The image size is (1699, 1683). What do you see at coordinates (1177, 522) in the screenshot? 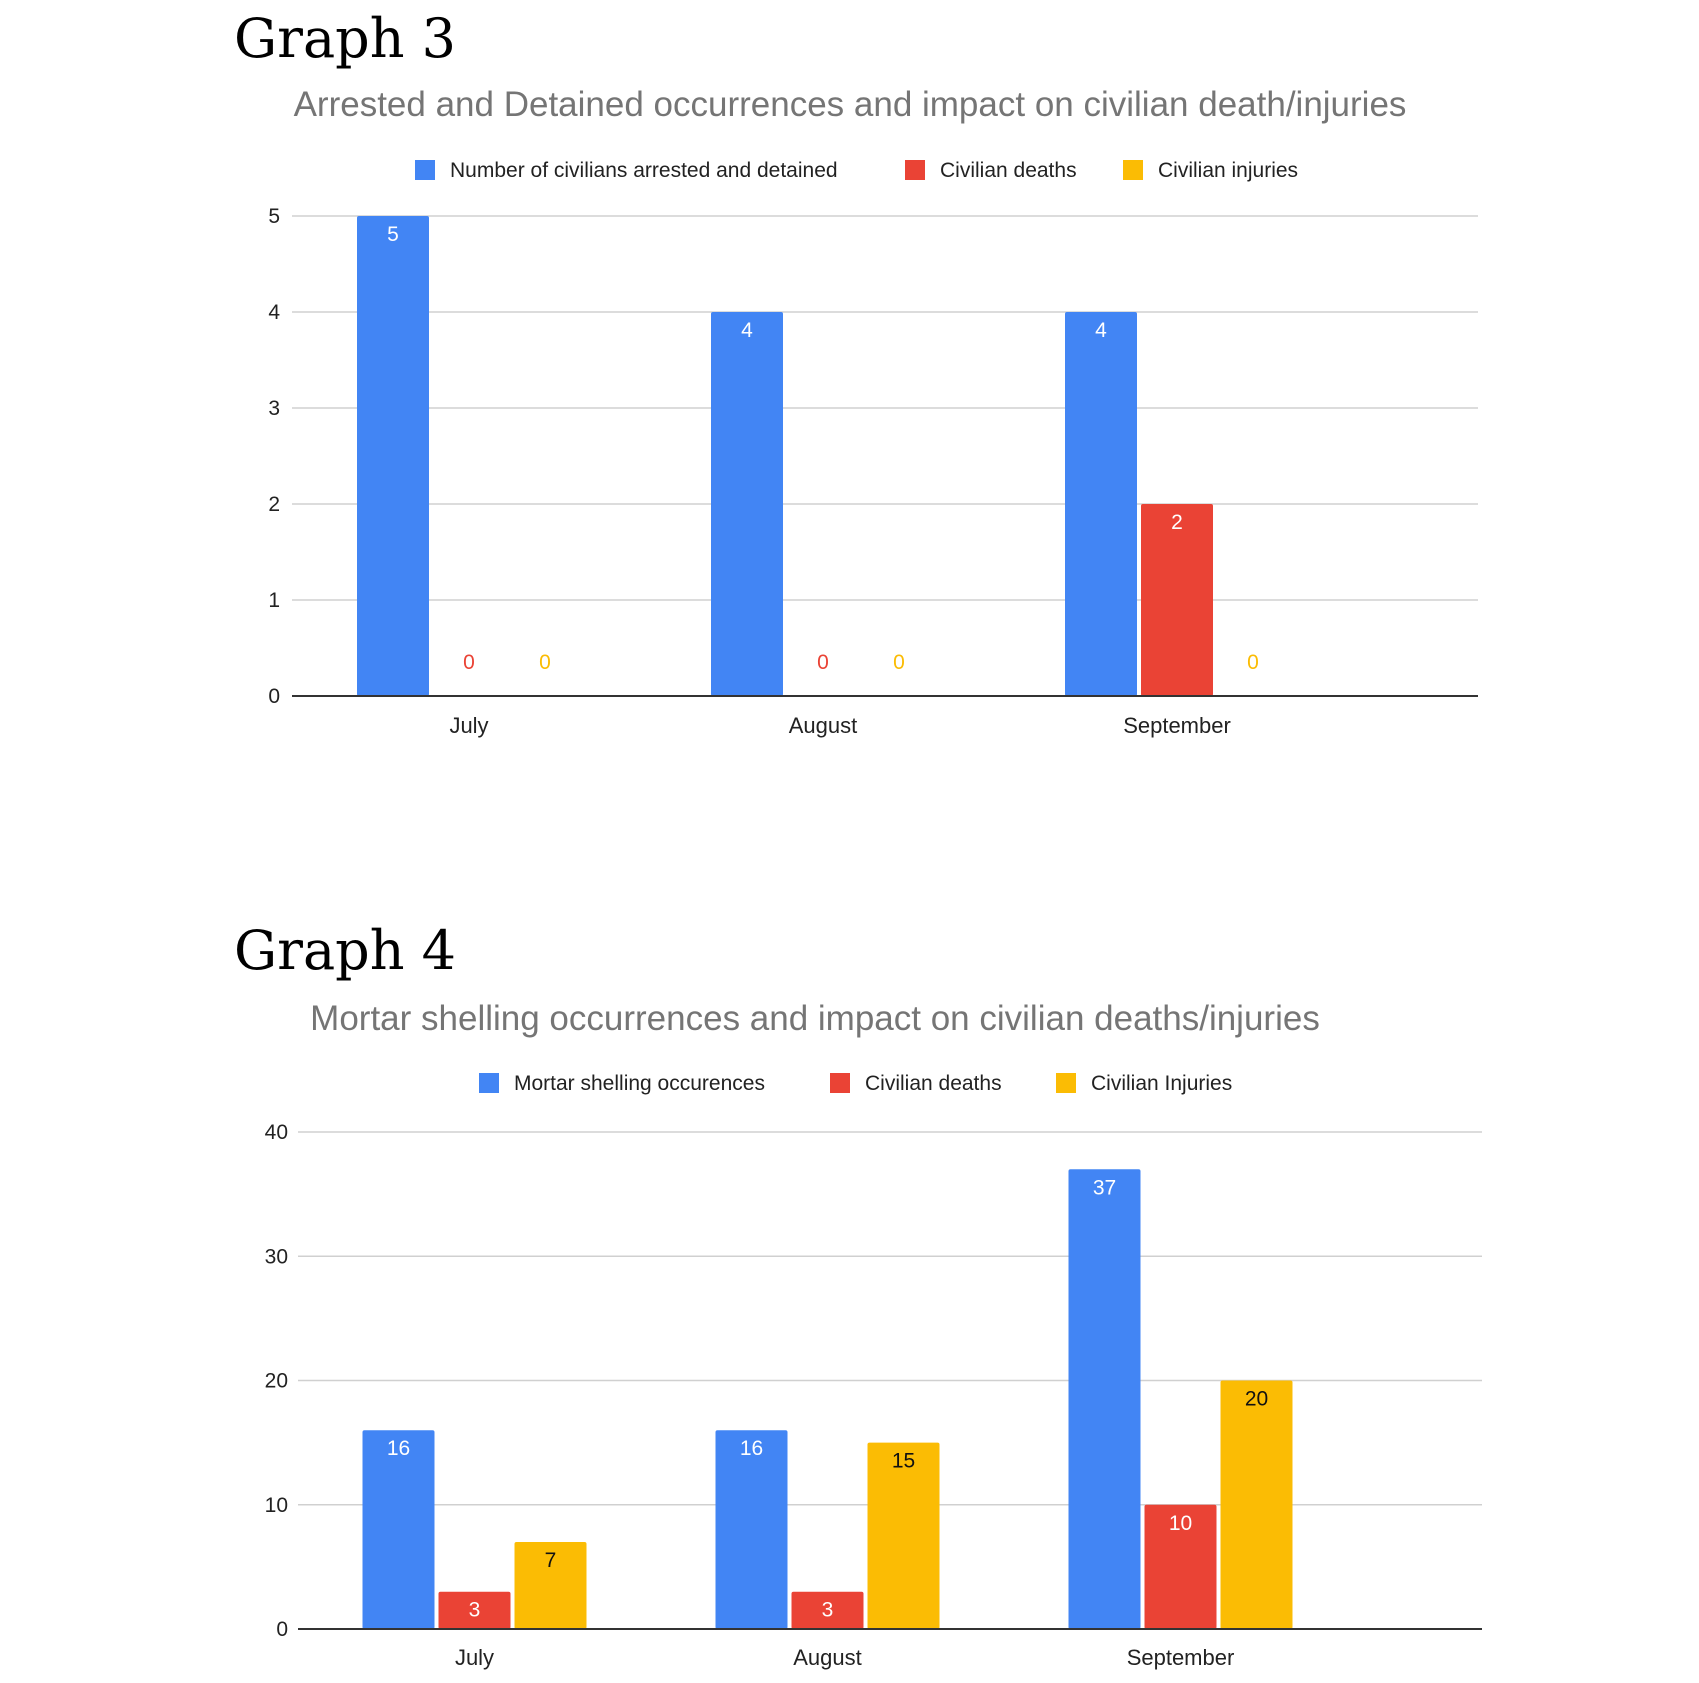
I see `chart3-bar-september-civilian-deaths-value-label: 2` at bounding box center [1177, 522].